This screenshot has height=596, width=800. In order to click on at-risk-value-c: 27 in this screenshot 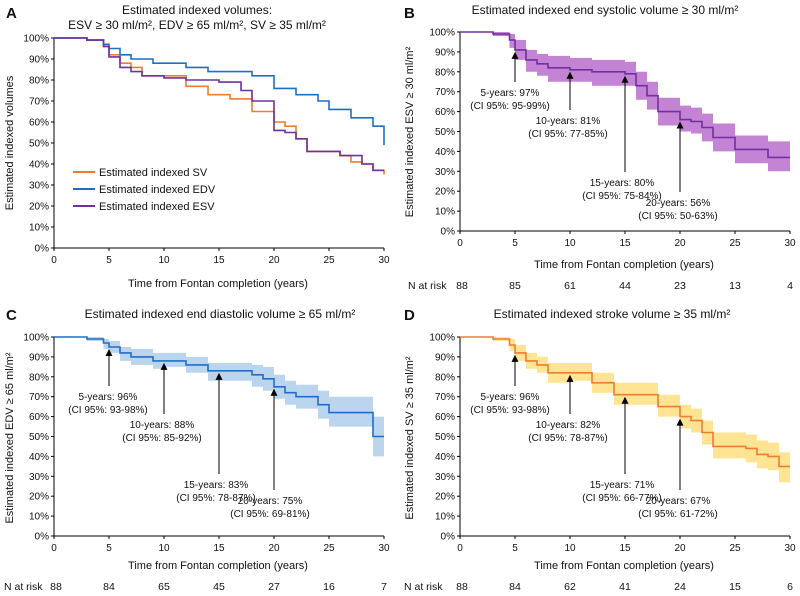, I will do `click(274, 587)`.